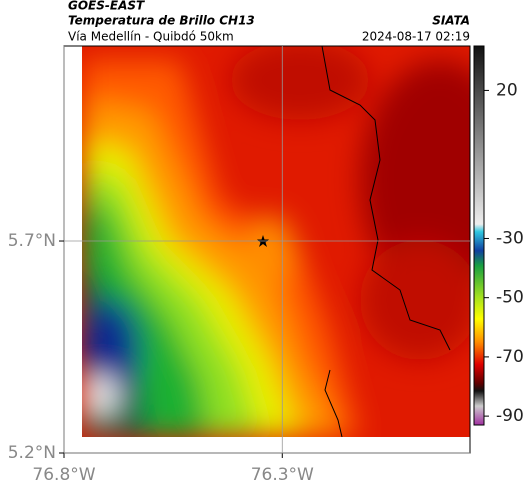 This screenshot has height=495, width=526. I want to click on timestamp: 2024-08-17 02:19, so click(416, 37).